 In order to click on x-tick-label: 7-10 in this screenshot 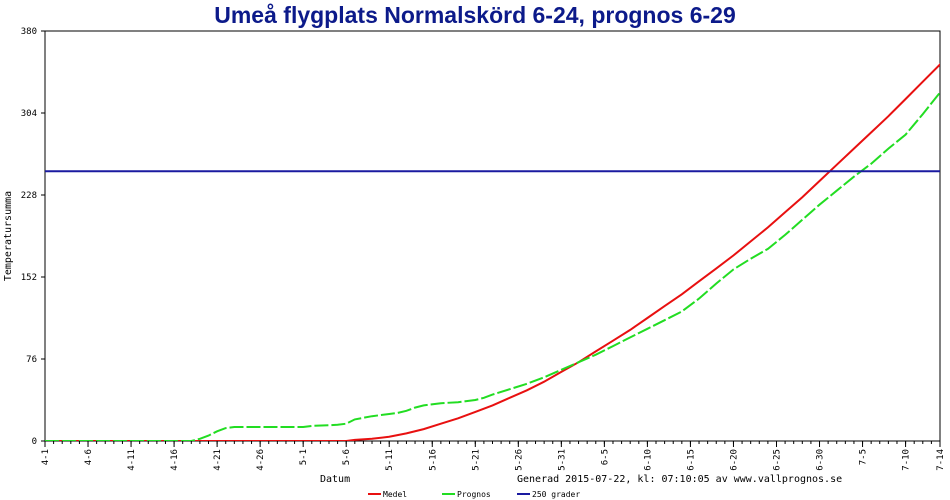, I will do `click(907, 460)`.